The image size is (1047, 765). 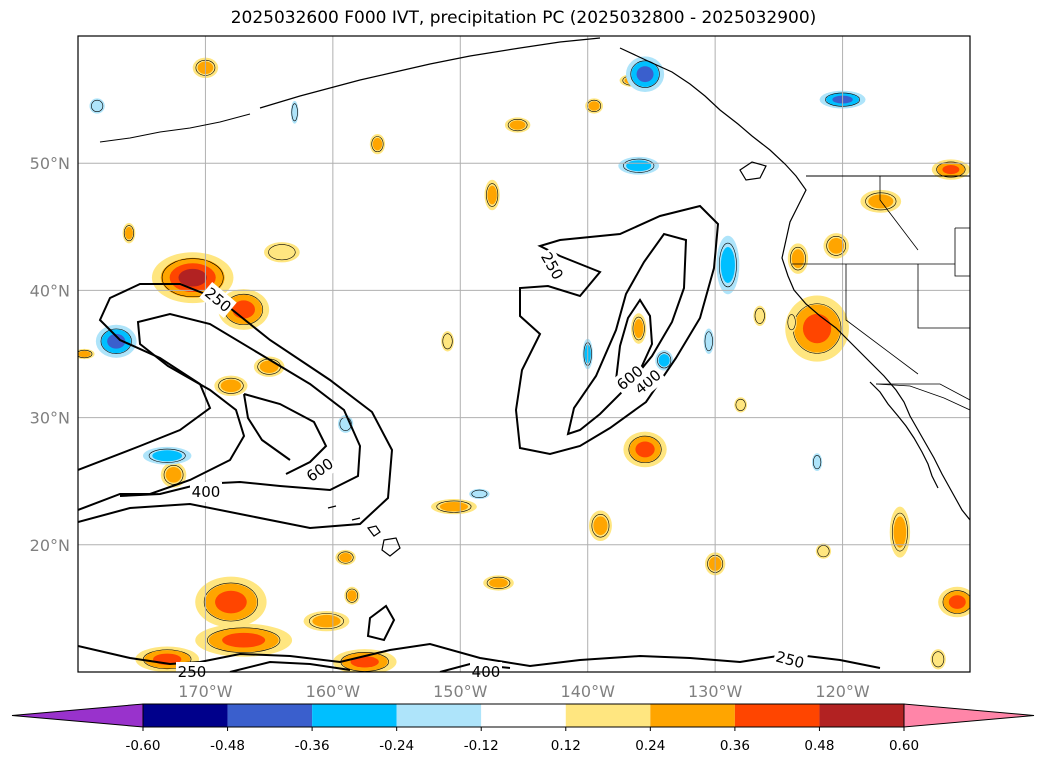 What do you see at coordinates (715, 691) in the screenshot?
I see `lon-tick-label: 130°W` at bounding box center [715, 691].